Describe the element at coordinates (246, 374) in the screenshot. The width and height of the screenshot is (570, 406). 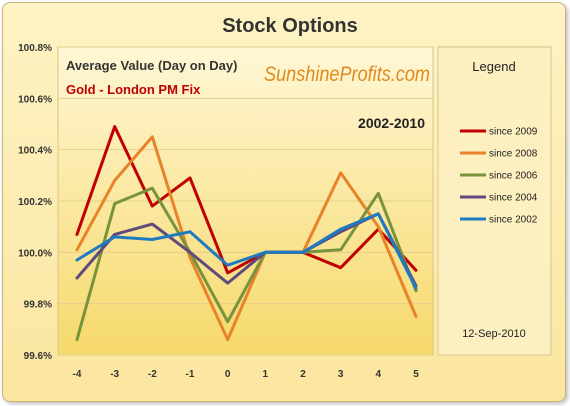
I see `x-axis-tick-labels: -4 -3 -2 -1 0 1 2 3 4 5` at that location.